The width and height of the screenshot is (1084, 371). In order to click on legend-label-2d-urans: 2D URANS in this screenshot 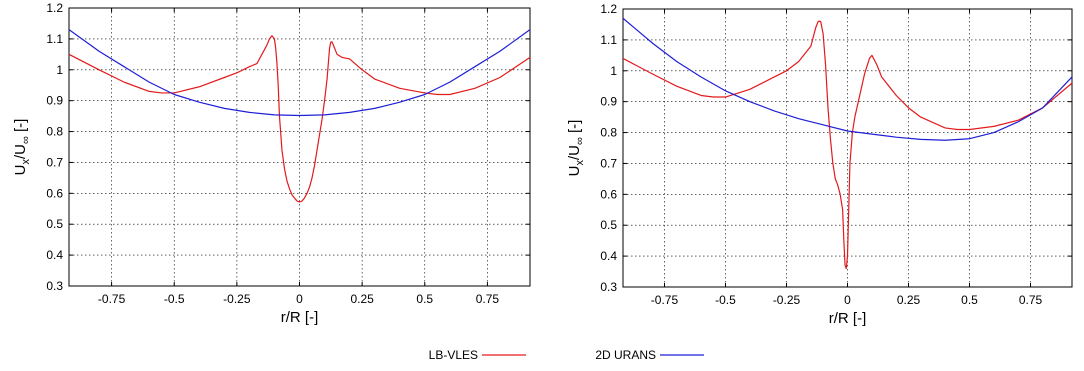, I will do `click(625, 355)`.